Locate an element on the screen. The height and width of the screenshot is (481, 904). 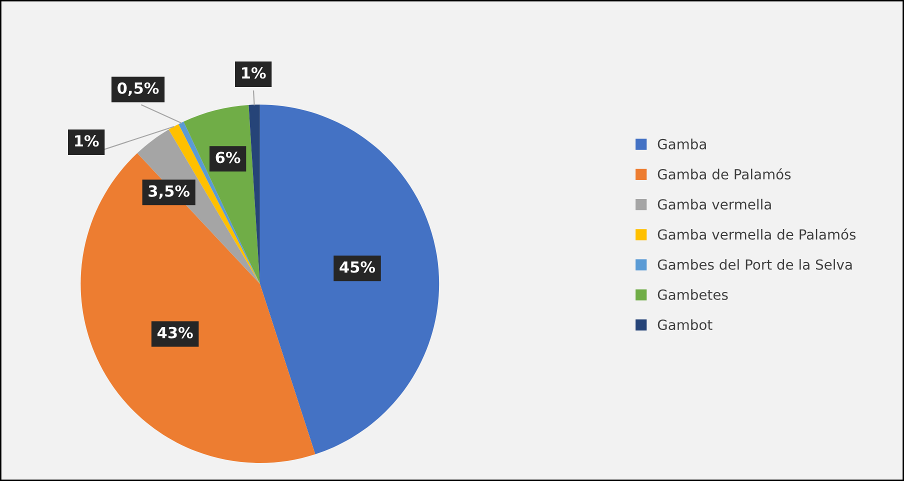
legend-label: Gambes del Port de la Selva is located at coordinates (755, 264).